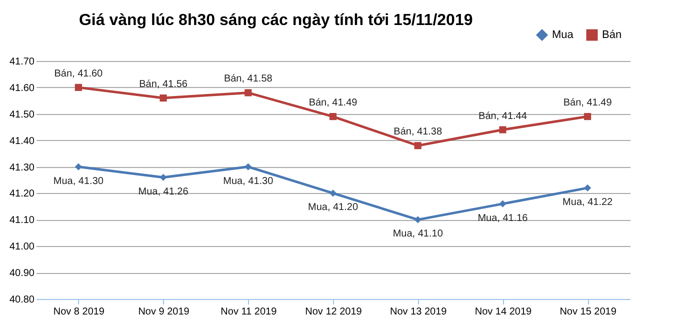 This screenshot has height=324, width=700. I want to click on legend-label: Mua, so click(563, 35).